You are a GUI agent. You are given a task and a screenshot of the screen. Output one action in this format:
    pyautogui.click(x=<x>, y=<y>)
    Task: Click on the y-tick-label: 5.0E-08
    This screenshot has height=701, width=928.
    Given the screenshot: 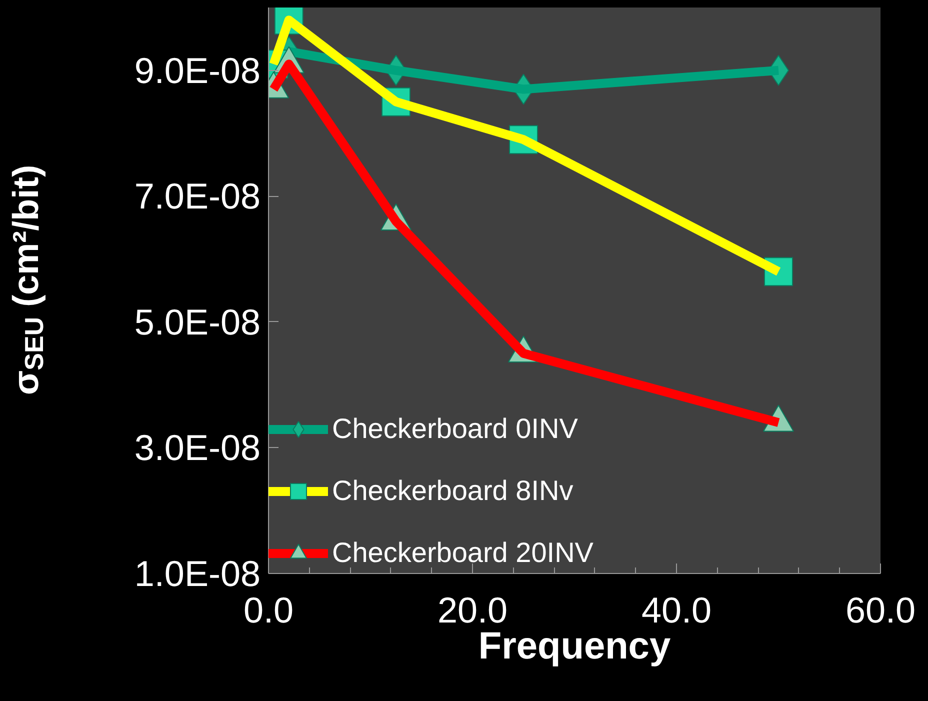 What is the action you would take?
    pyautogui.click(x=197, y=321)
    